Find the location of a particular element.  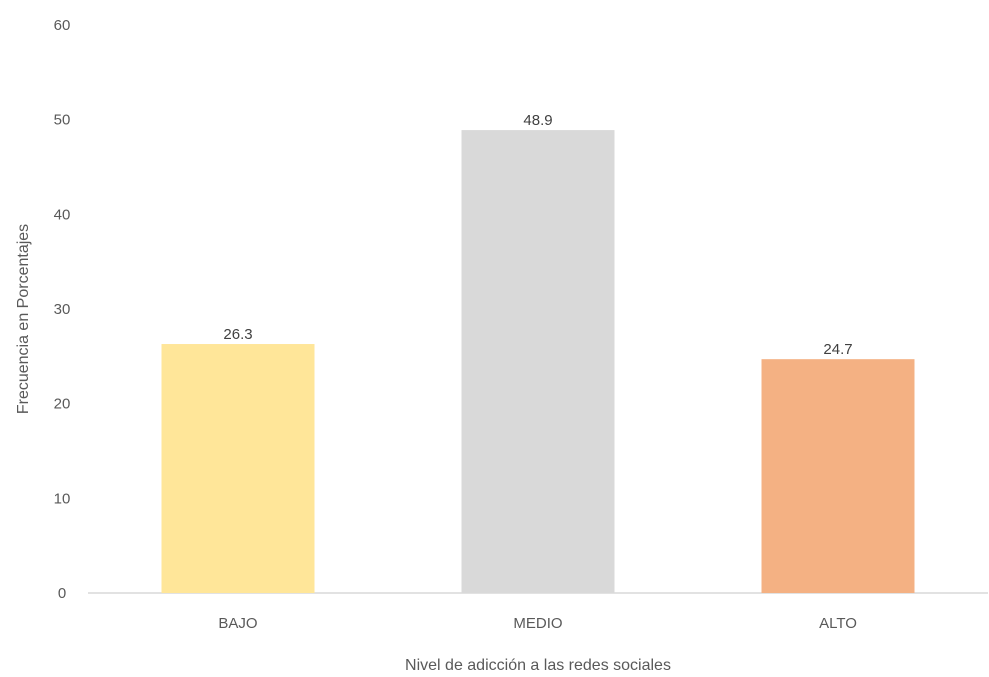

category-label: BAJO is located at coordinates (237, 623).